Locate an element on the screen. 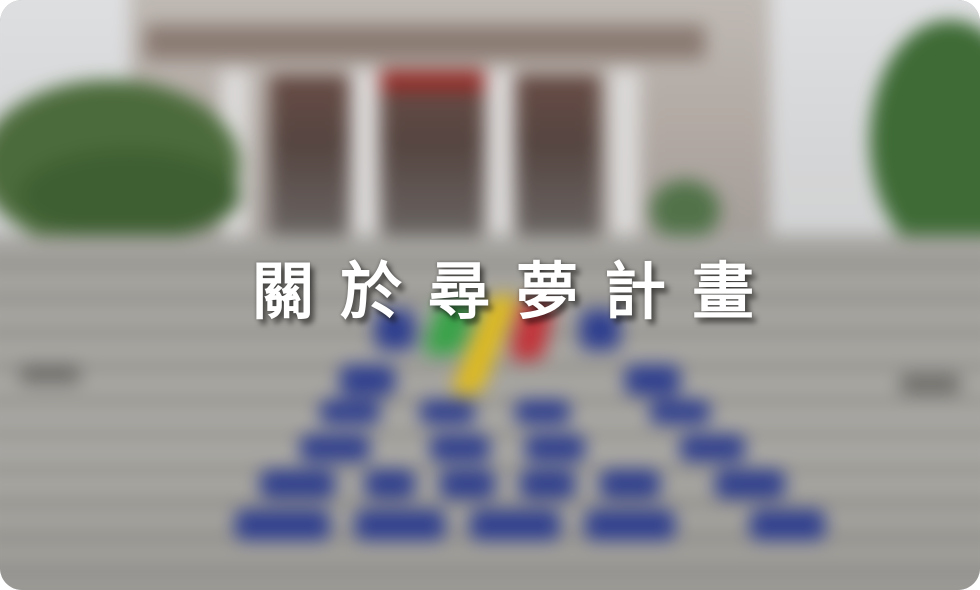 The image size is (980, 590). shrub-left is located at coordinates (130, 195).